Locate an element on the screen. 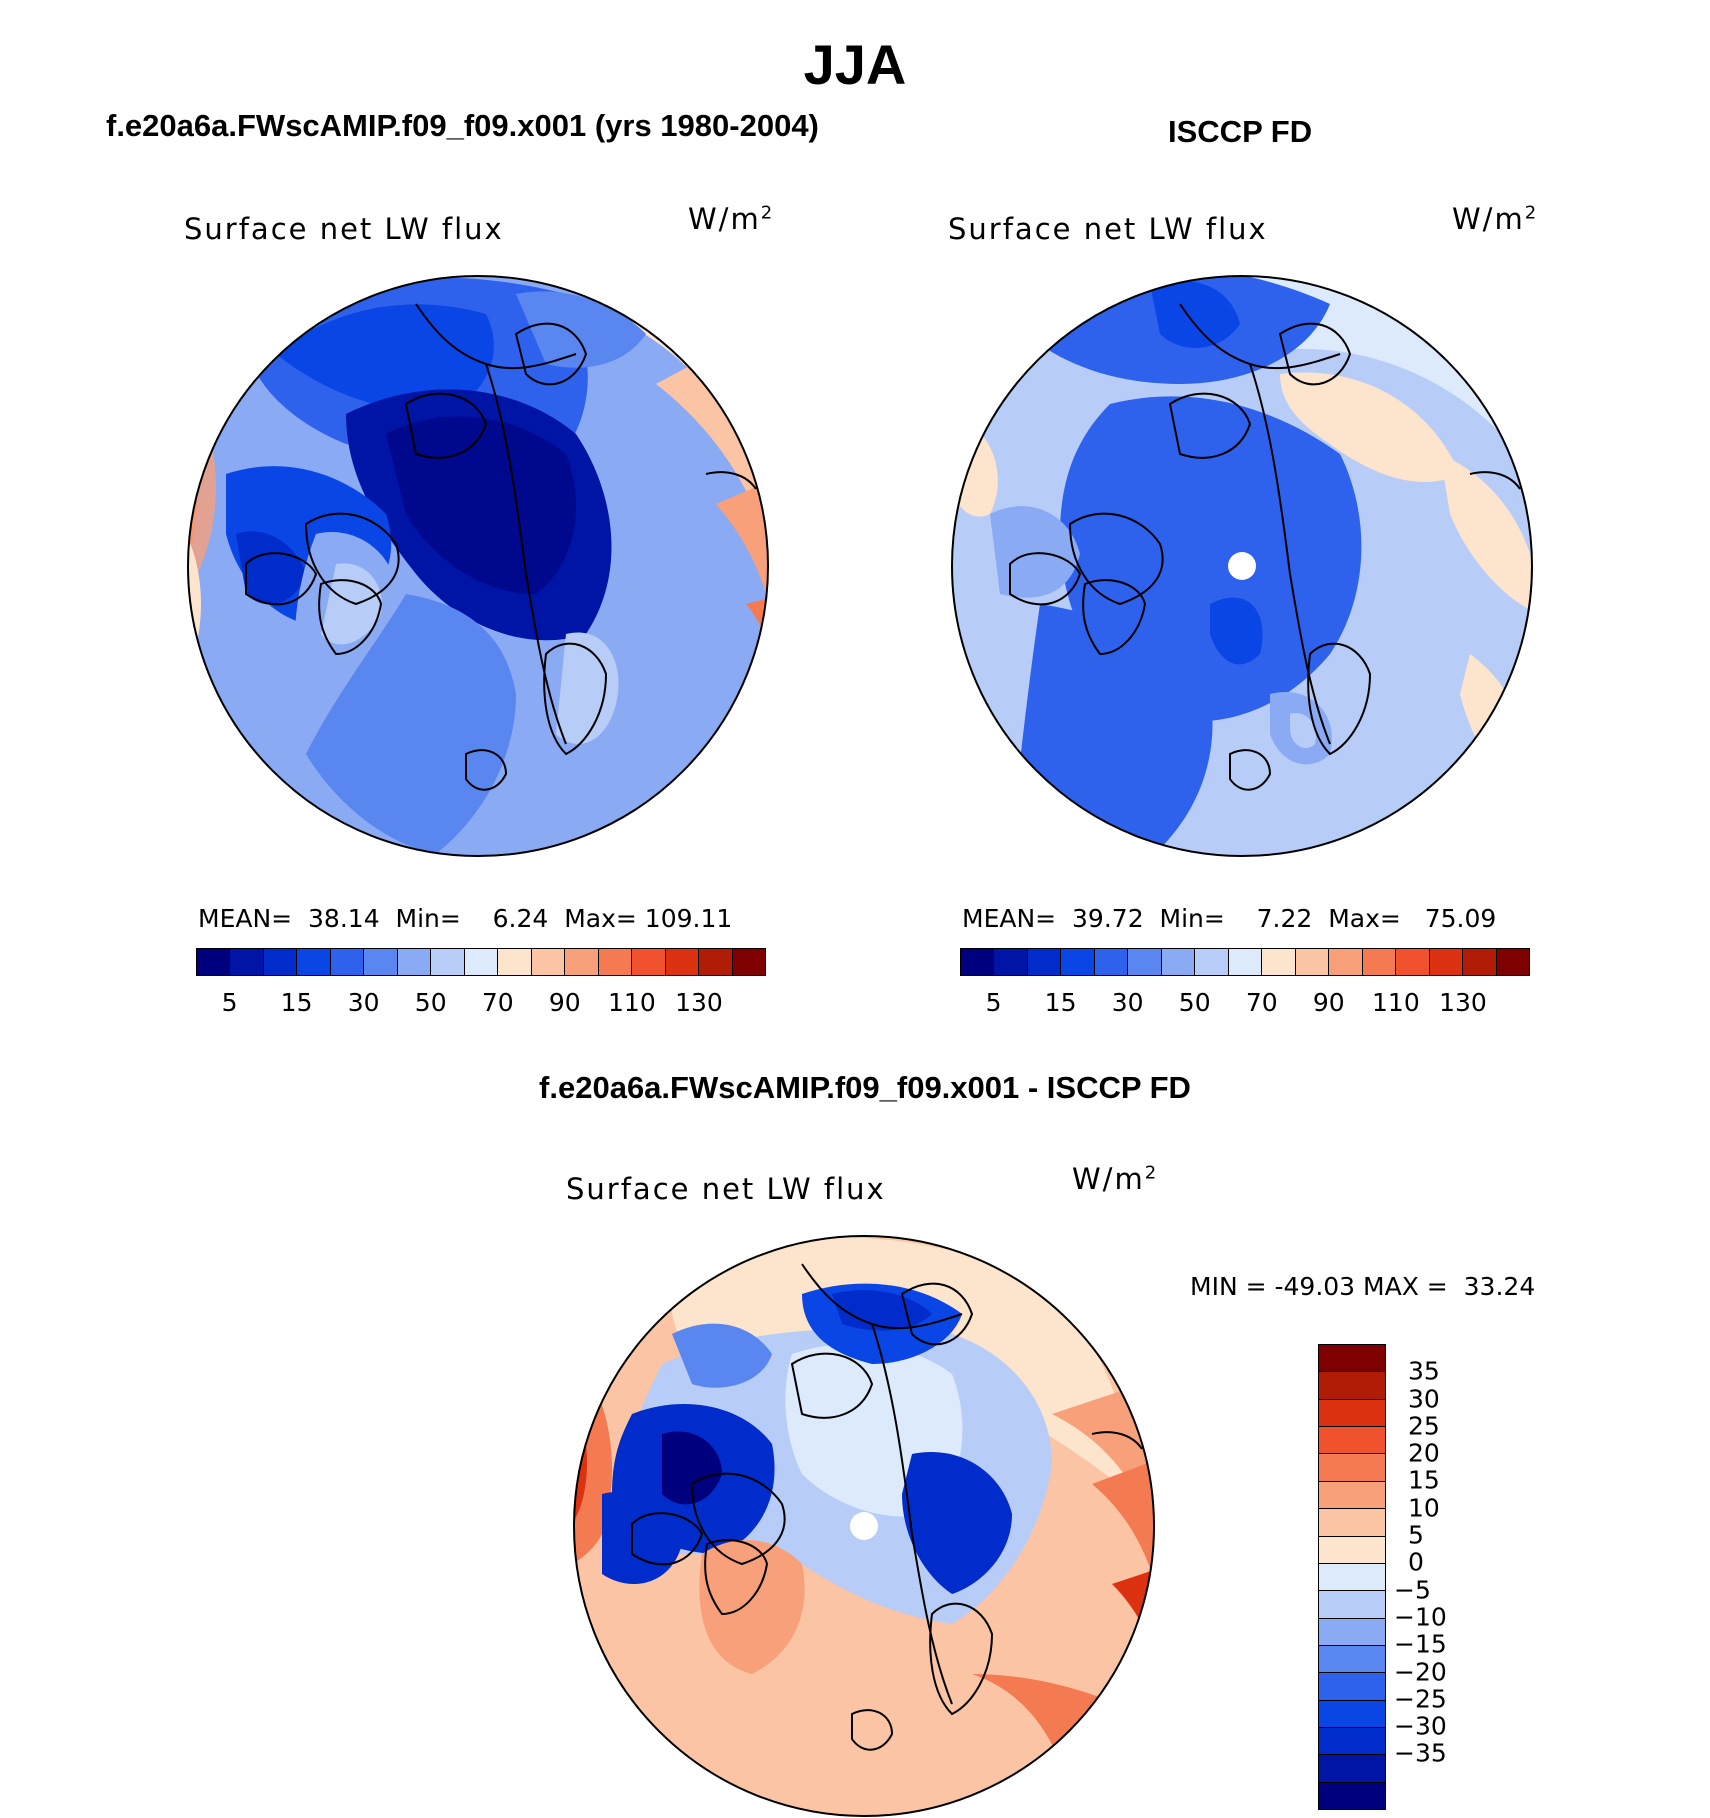 This screenshot has height=1818, width=1710. colorbar-tick-label: −5 is located at coordinates (1412, 1590).